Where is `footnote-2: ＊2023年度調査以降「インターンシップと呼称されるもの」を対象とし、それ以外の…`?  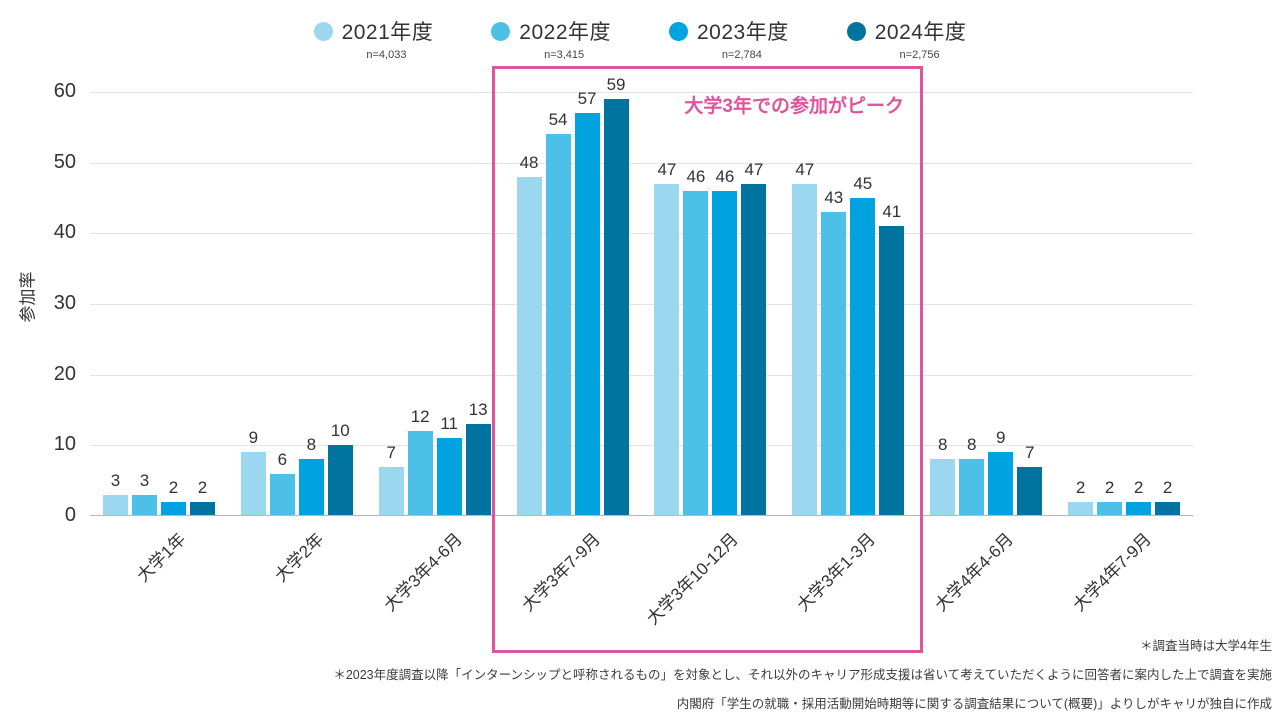 footnote-2: ＊2023年度調査以降「インターンシップと呼称されるもの」を対象とし、それ以外の… is located at coordinates (802, 675).